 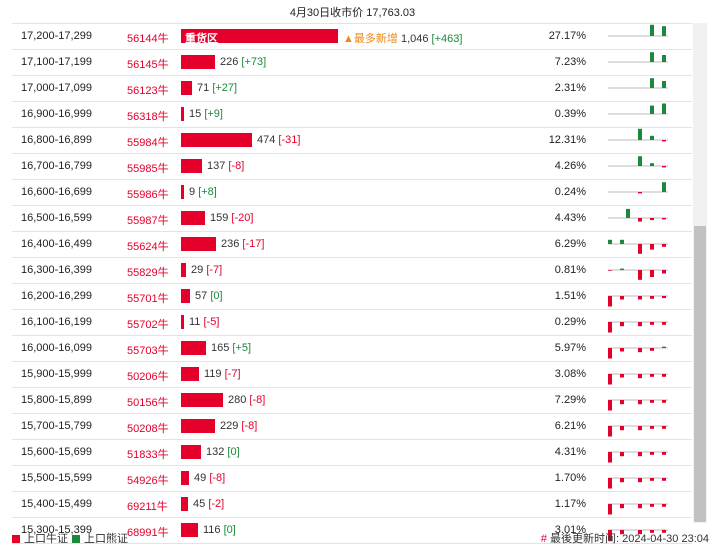 I want to click on table-row: 17,000-17,099 56123牛 71 [+27] 2.31%, so click(x=352, y=89).